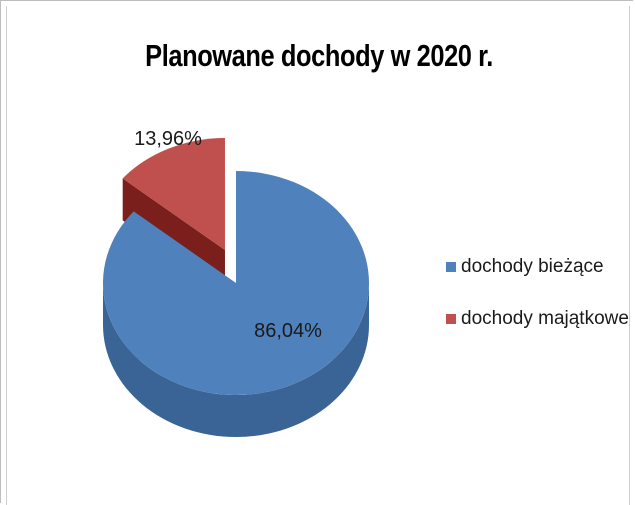  I want to click on legend-label-dochody-biezace: dochody bieżące, so click(532, 266).